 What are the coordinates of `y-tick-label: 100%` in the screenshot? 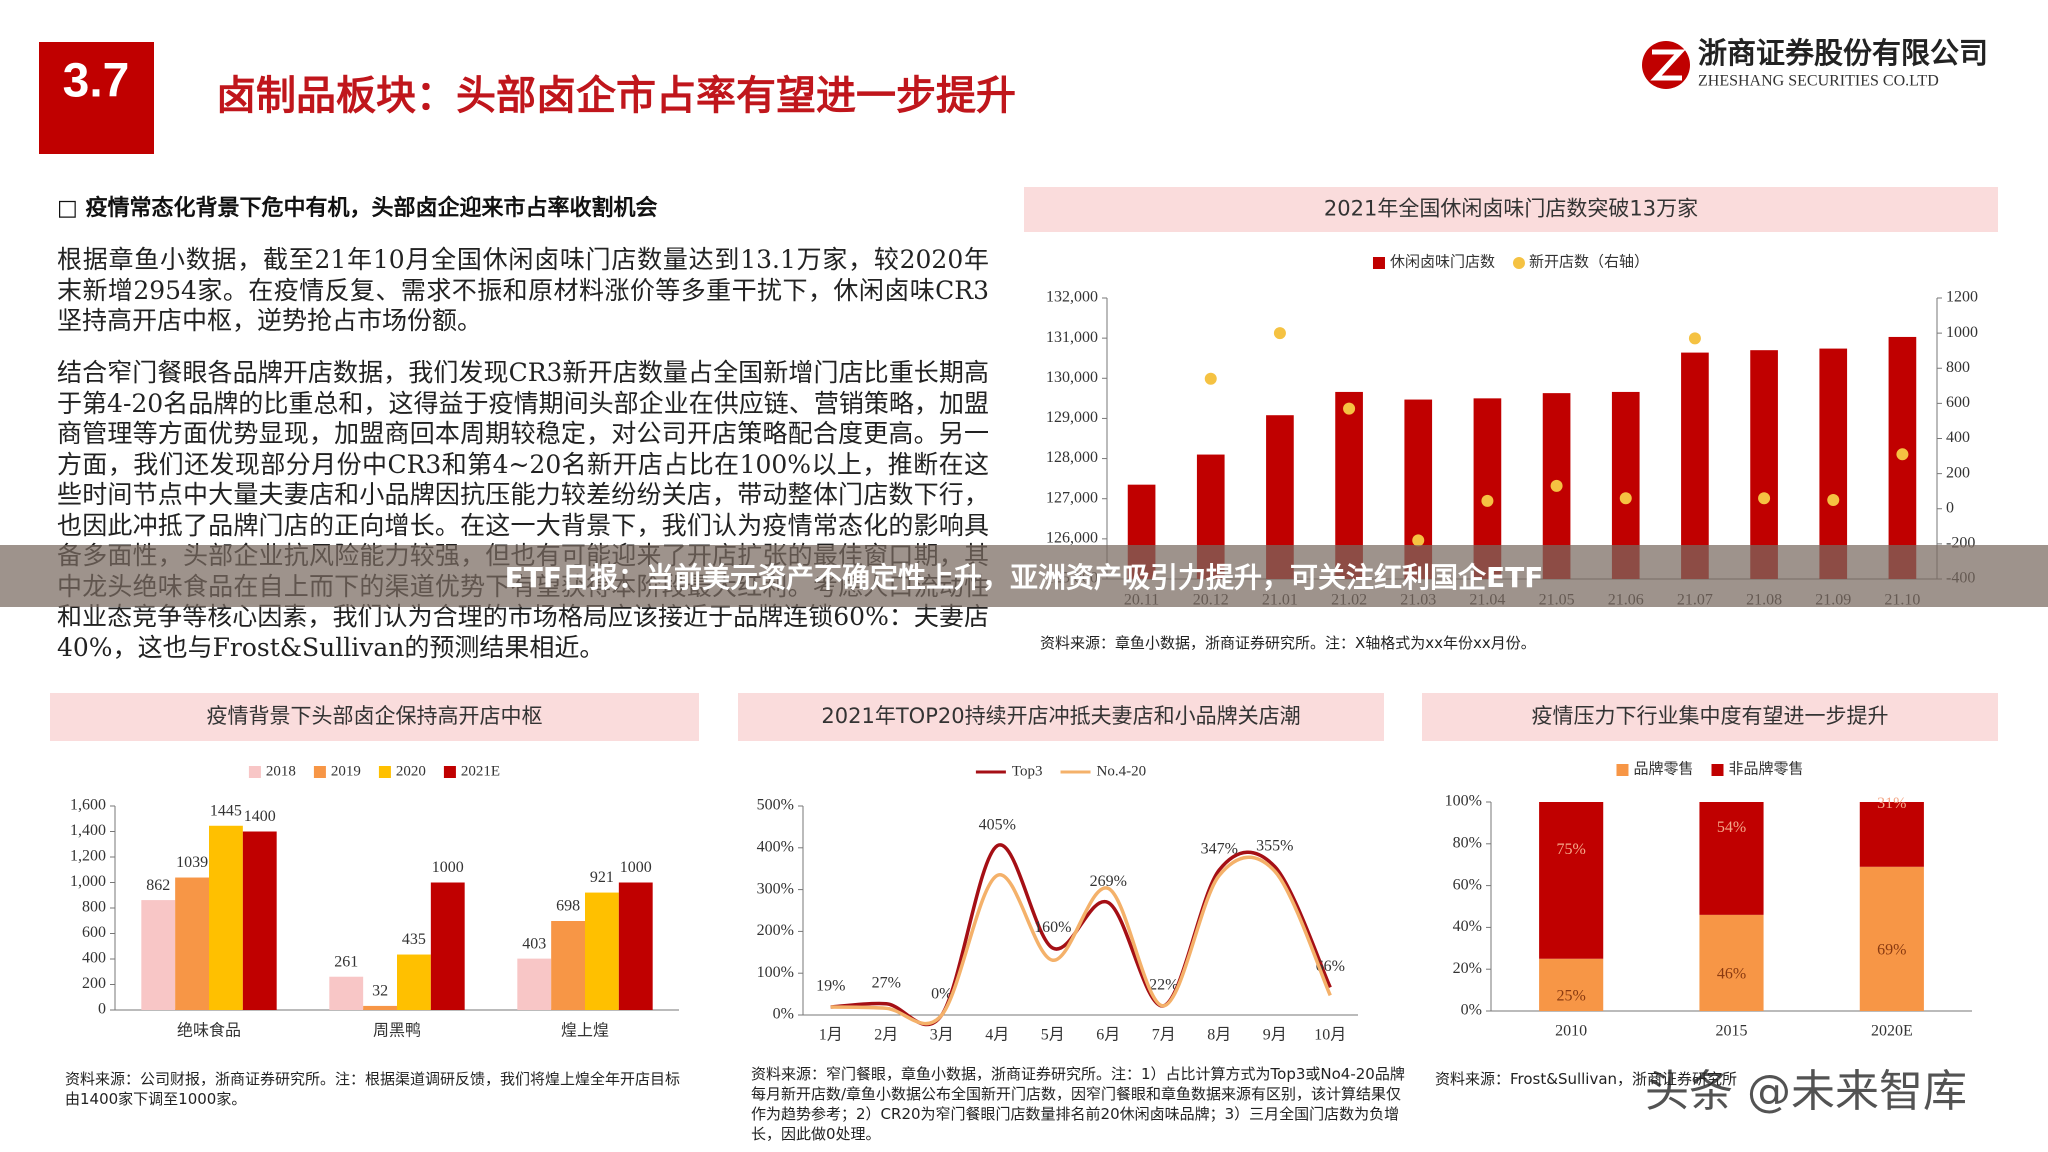 It's located at (775, 972).